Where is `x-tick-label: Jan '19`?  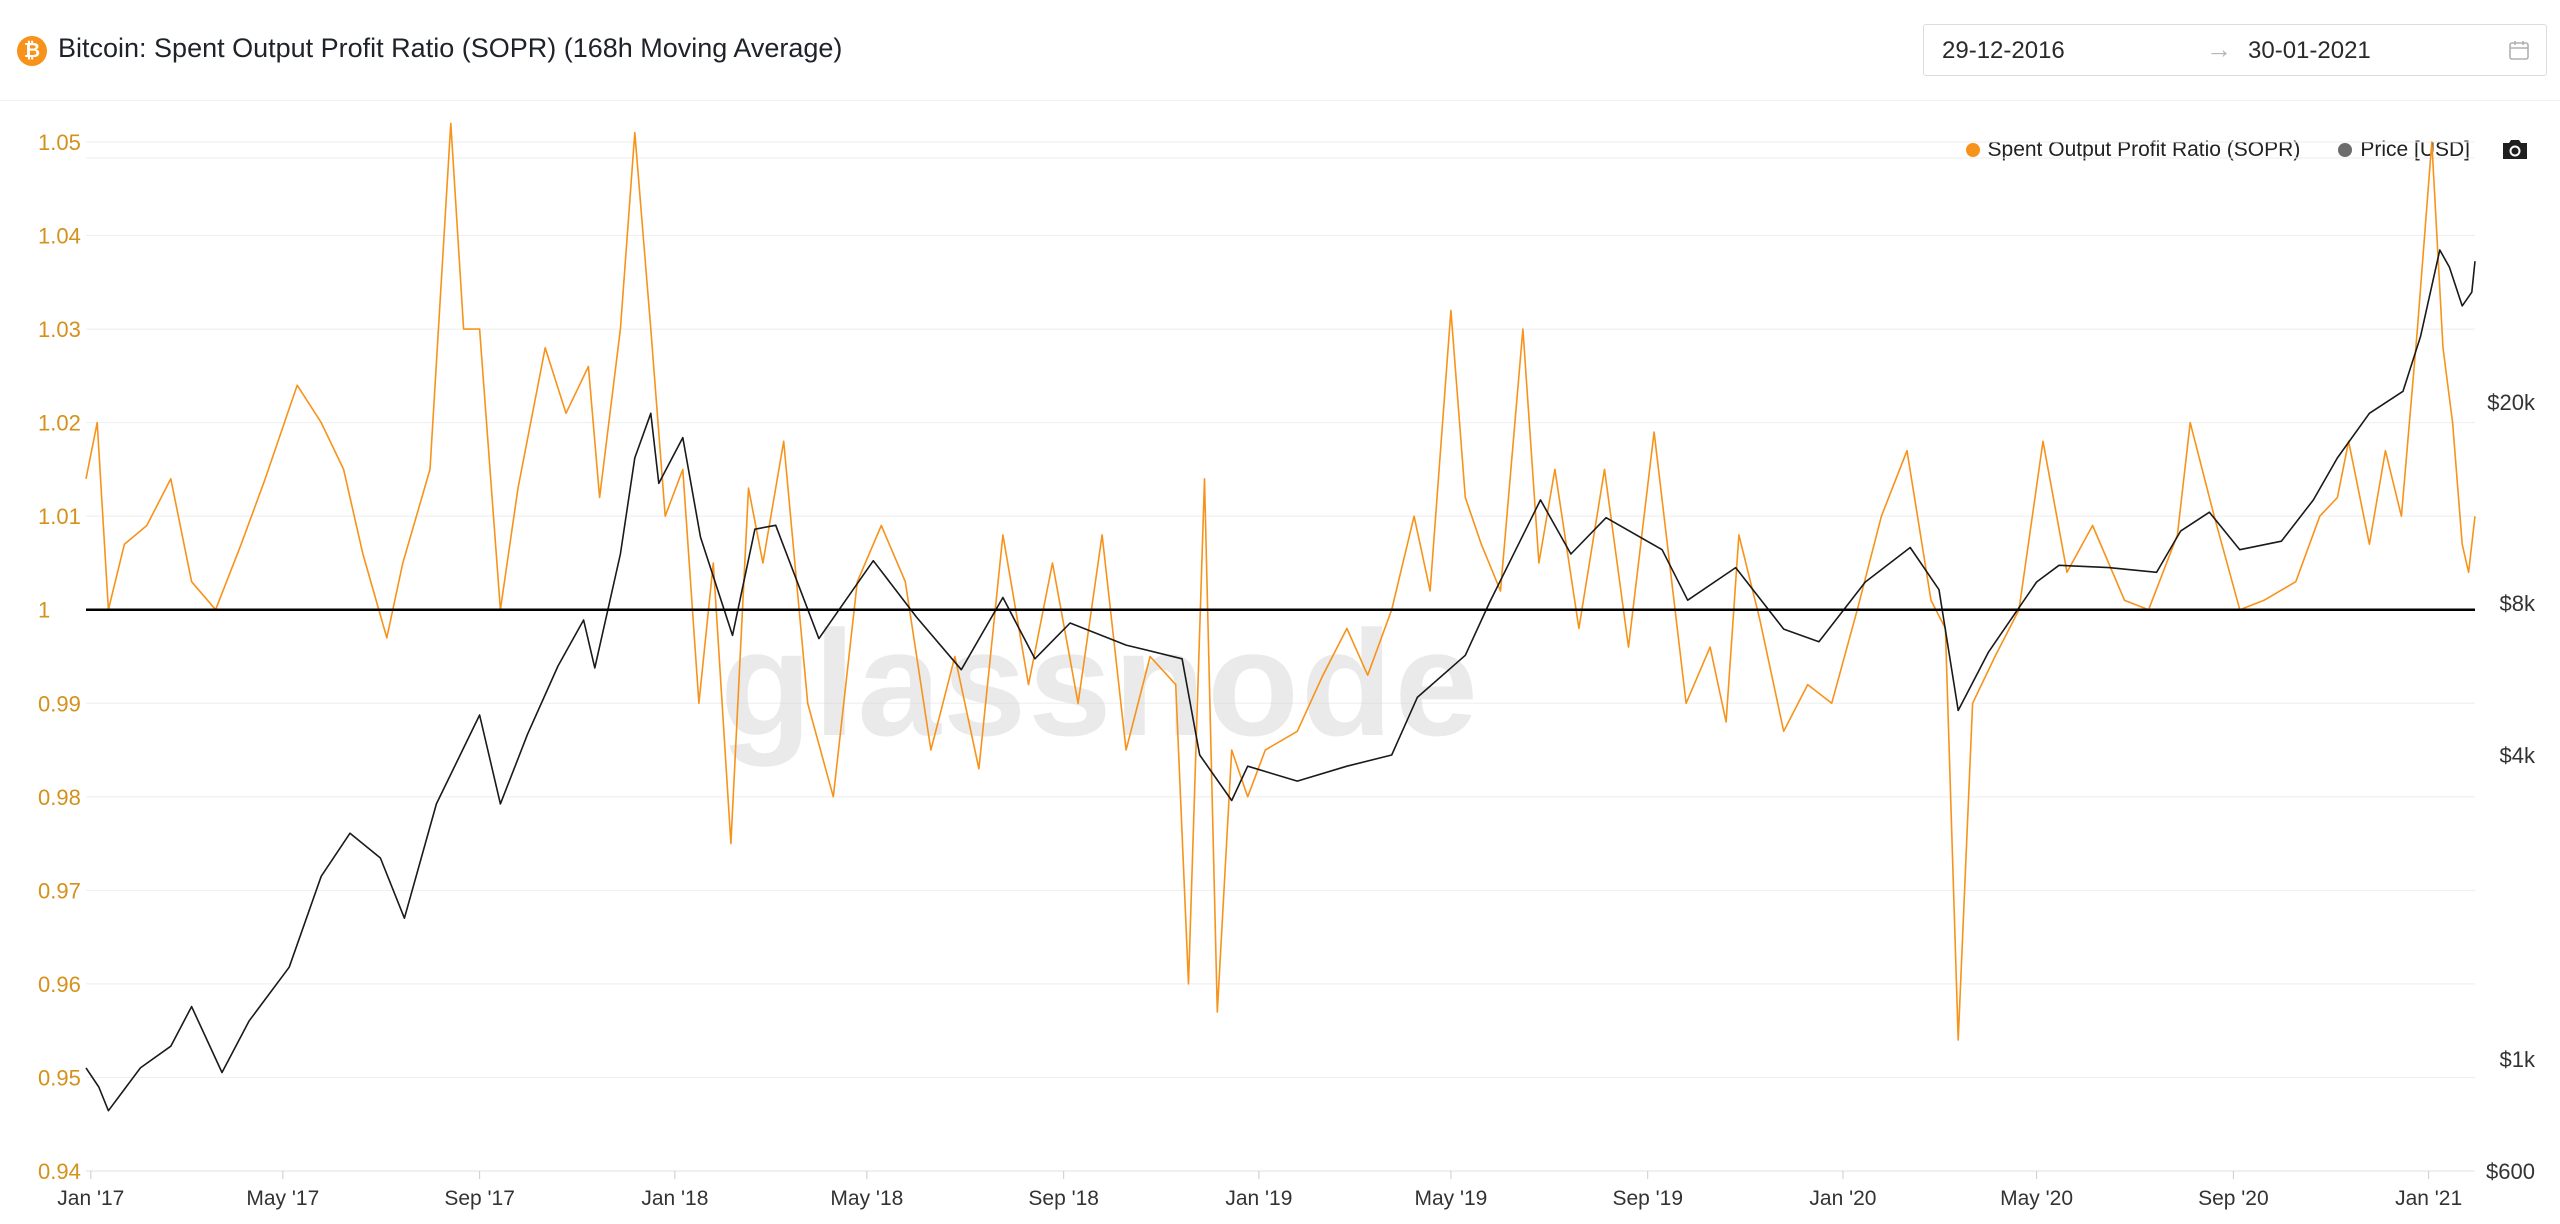
x-tick-label: Jan '19 is located at coordinates (1258, 1198).